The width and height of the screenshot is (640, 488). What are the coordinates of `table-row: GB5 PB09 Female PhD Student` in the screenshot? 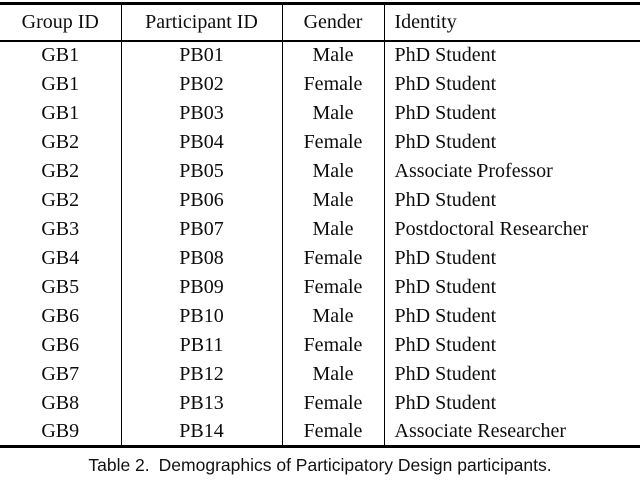 It's located at (320, 287).